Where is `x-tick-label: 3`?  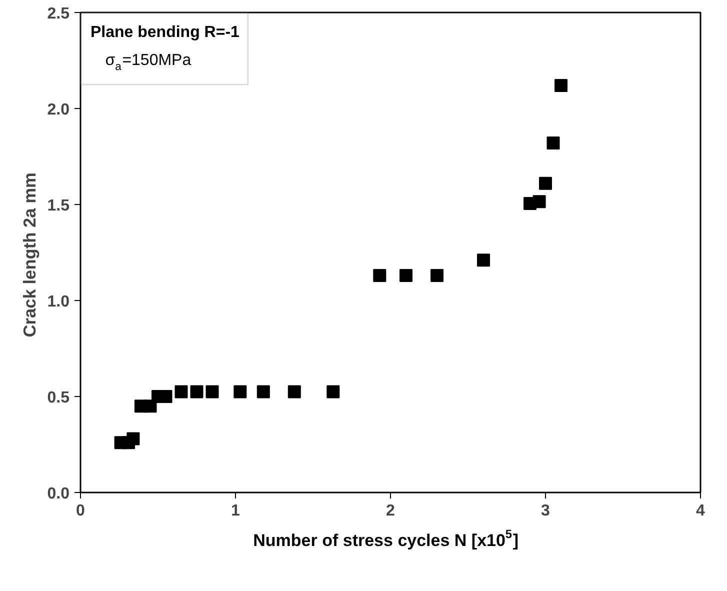 x-tick-label: 3 is located at coordinates (545, 511).